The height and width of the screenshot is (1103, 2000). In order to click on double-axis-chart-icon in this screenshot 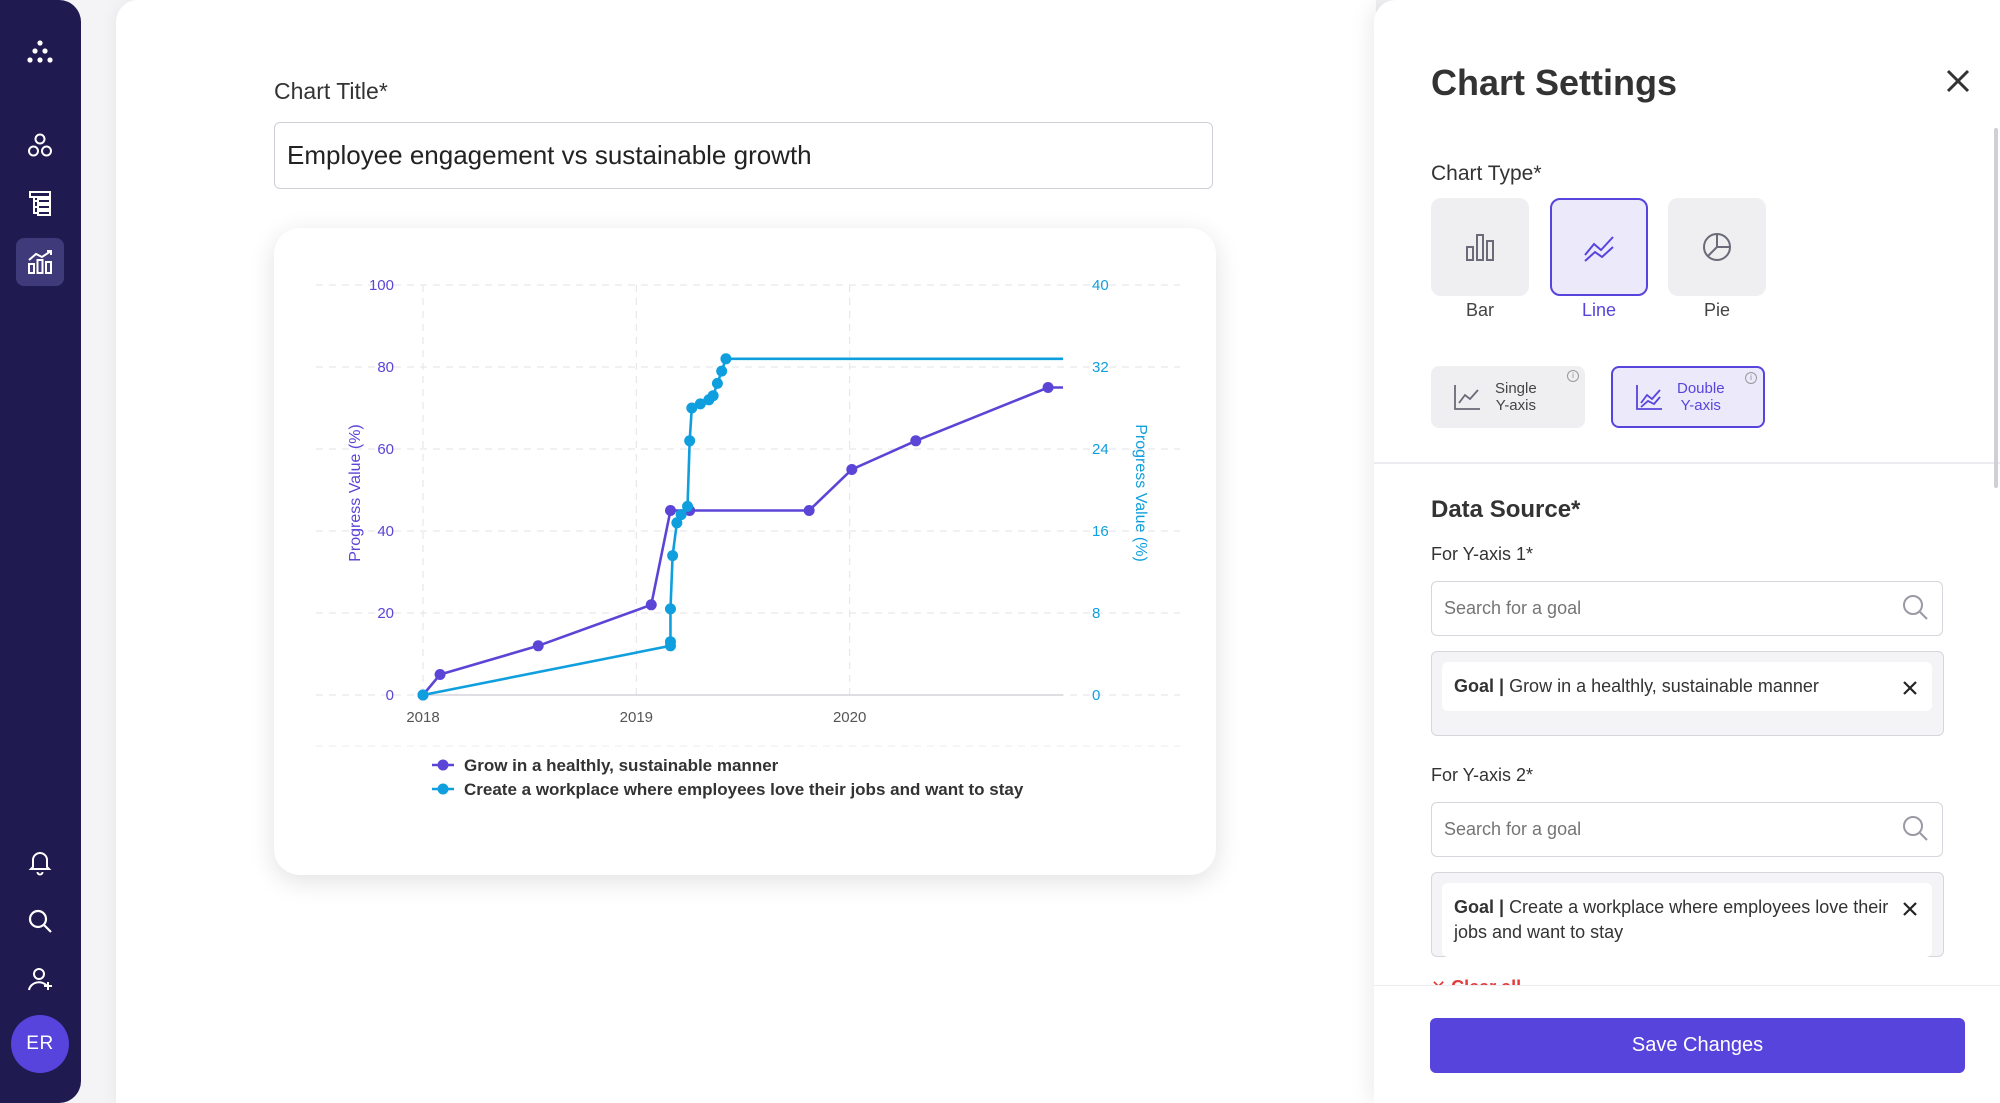, I will do `click(1649, 397)`.